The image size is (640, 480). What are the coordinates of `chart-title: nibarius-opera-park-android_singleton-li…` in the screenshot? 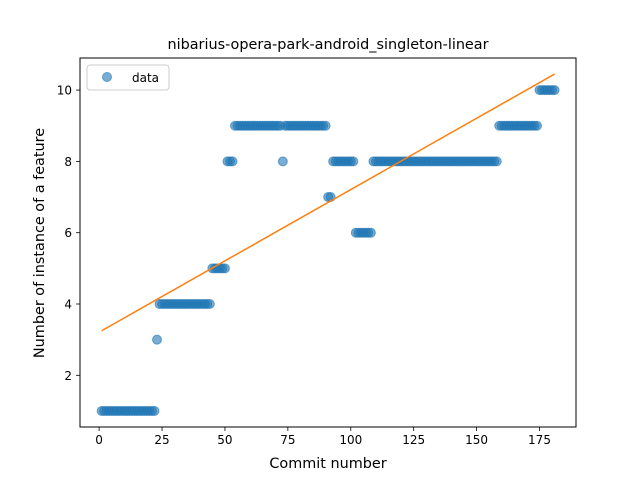 It's located at (327, 45).